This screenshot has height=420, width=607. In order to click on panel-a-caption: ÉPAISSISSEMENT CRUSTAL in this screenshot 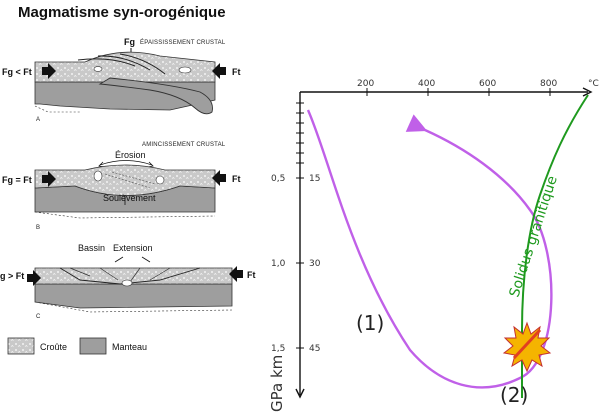, I will do `click(183, 42)`.